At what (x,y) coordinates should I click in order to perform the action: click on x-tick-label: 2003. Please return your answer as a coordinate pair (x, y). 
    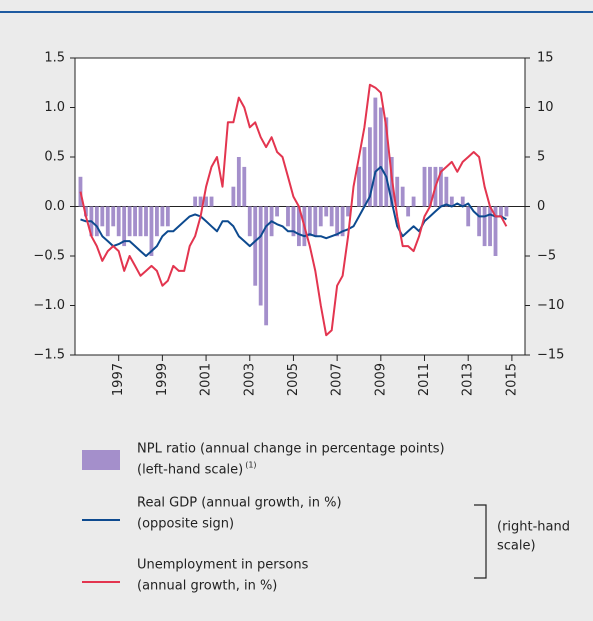
    Looking at the image, I should click on (249, 379).